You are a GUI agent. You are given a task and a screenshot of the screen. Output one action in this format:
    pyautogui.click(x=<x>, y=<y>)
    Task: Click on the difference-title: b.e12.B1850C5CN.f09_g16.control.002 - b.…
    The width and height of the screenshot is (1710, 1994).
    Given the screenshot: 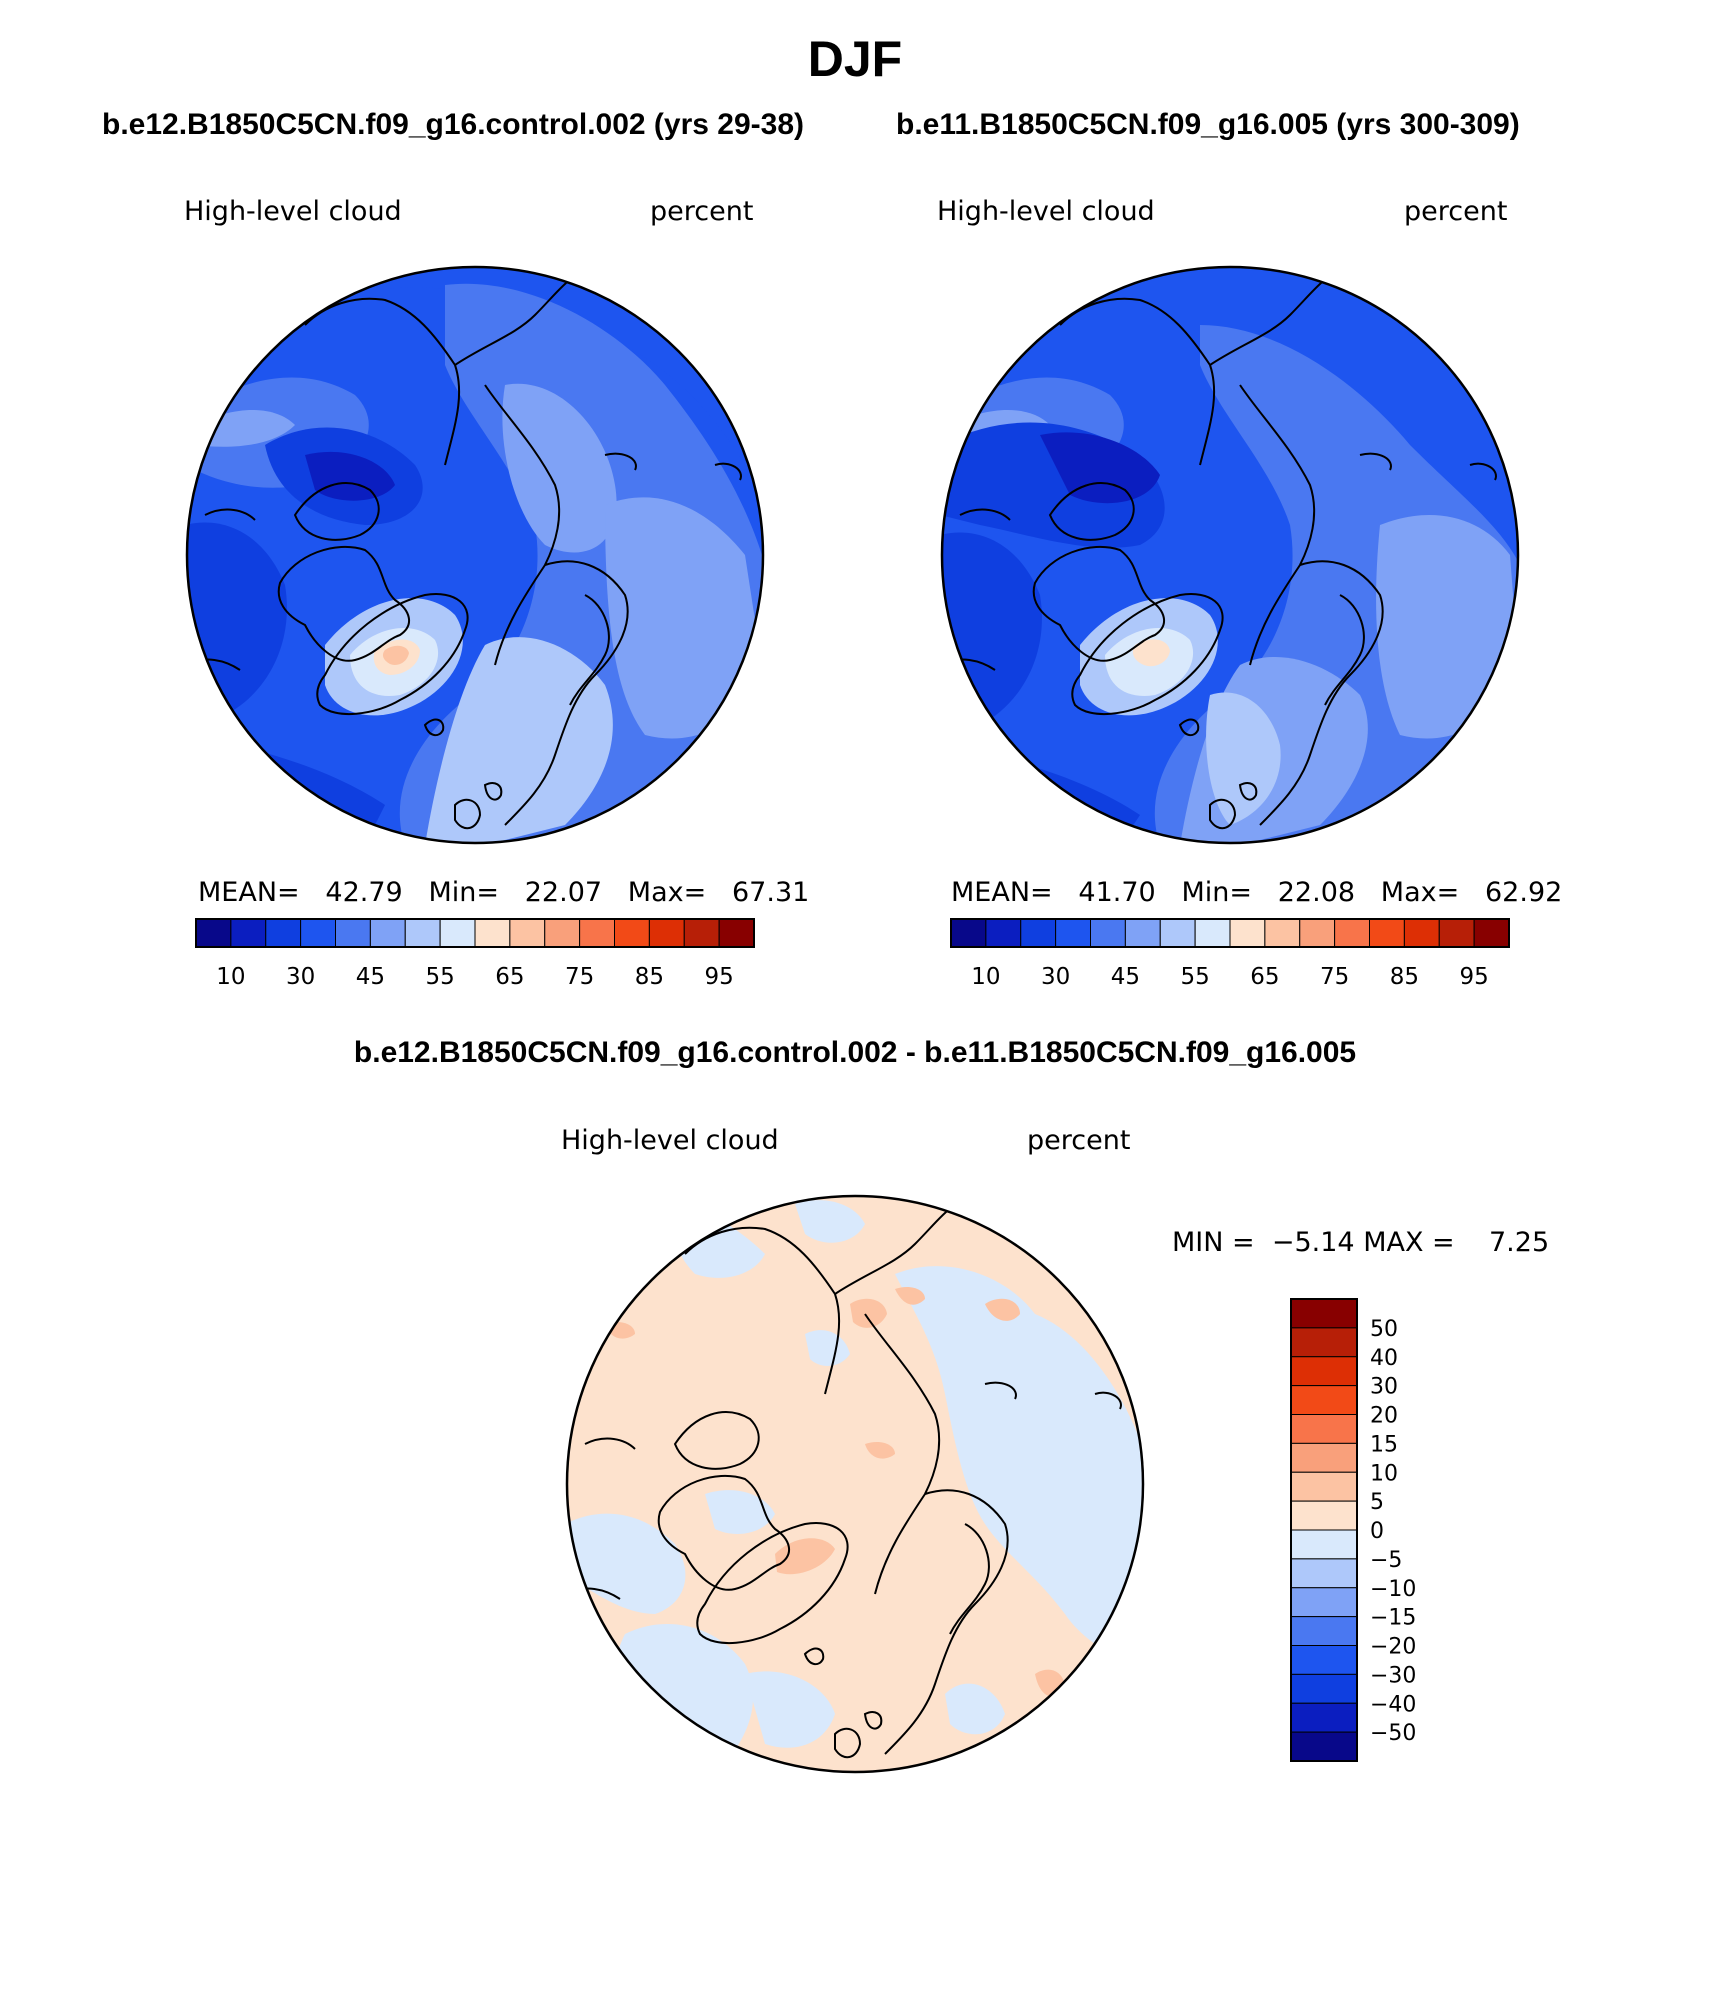 What is the action you would take?
    pyautogui.click(x=855, y=1052)
    